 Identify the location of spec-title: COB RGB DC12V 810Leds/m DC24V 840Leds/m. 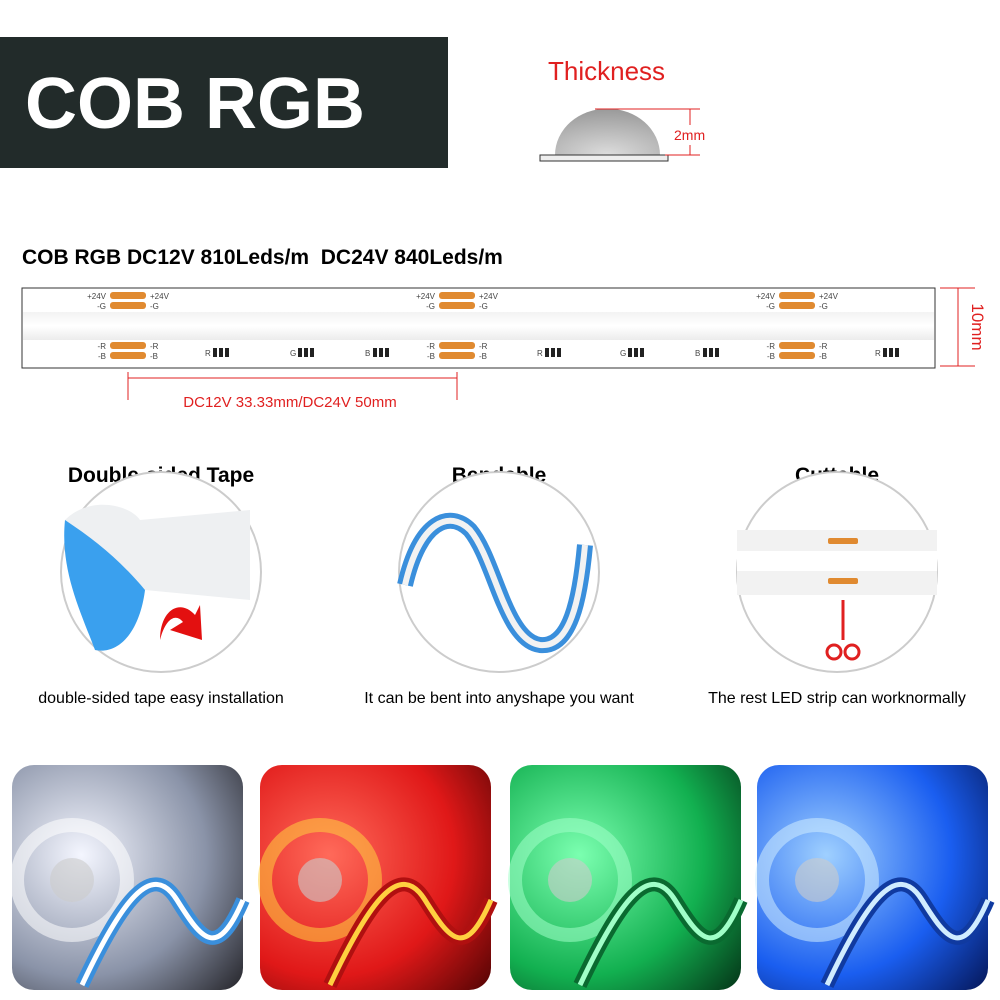
(262, 257).